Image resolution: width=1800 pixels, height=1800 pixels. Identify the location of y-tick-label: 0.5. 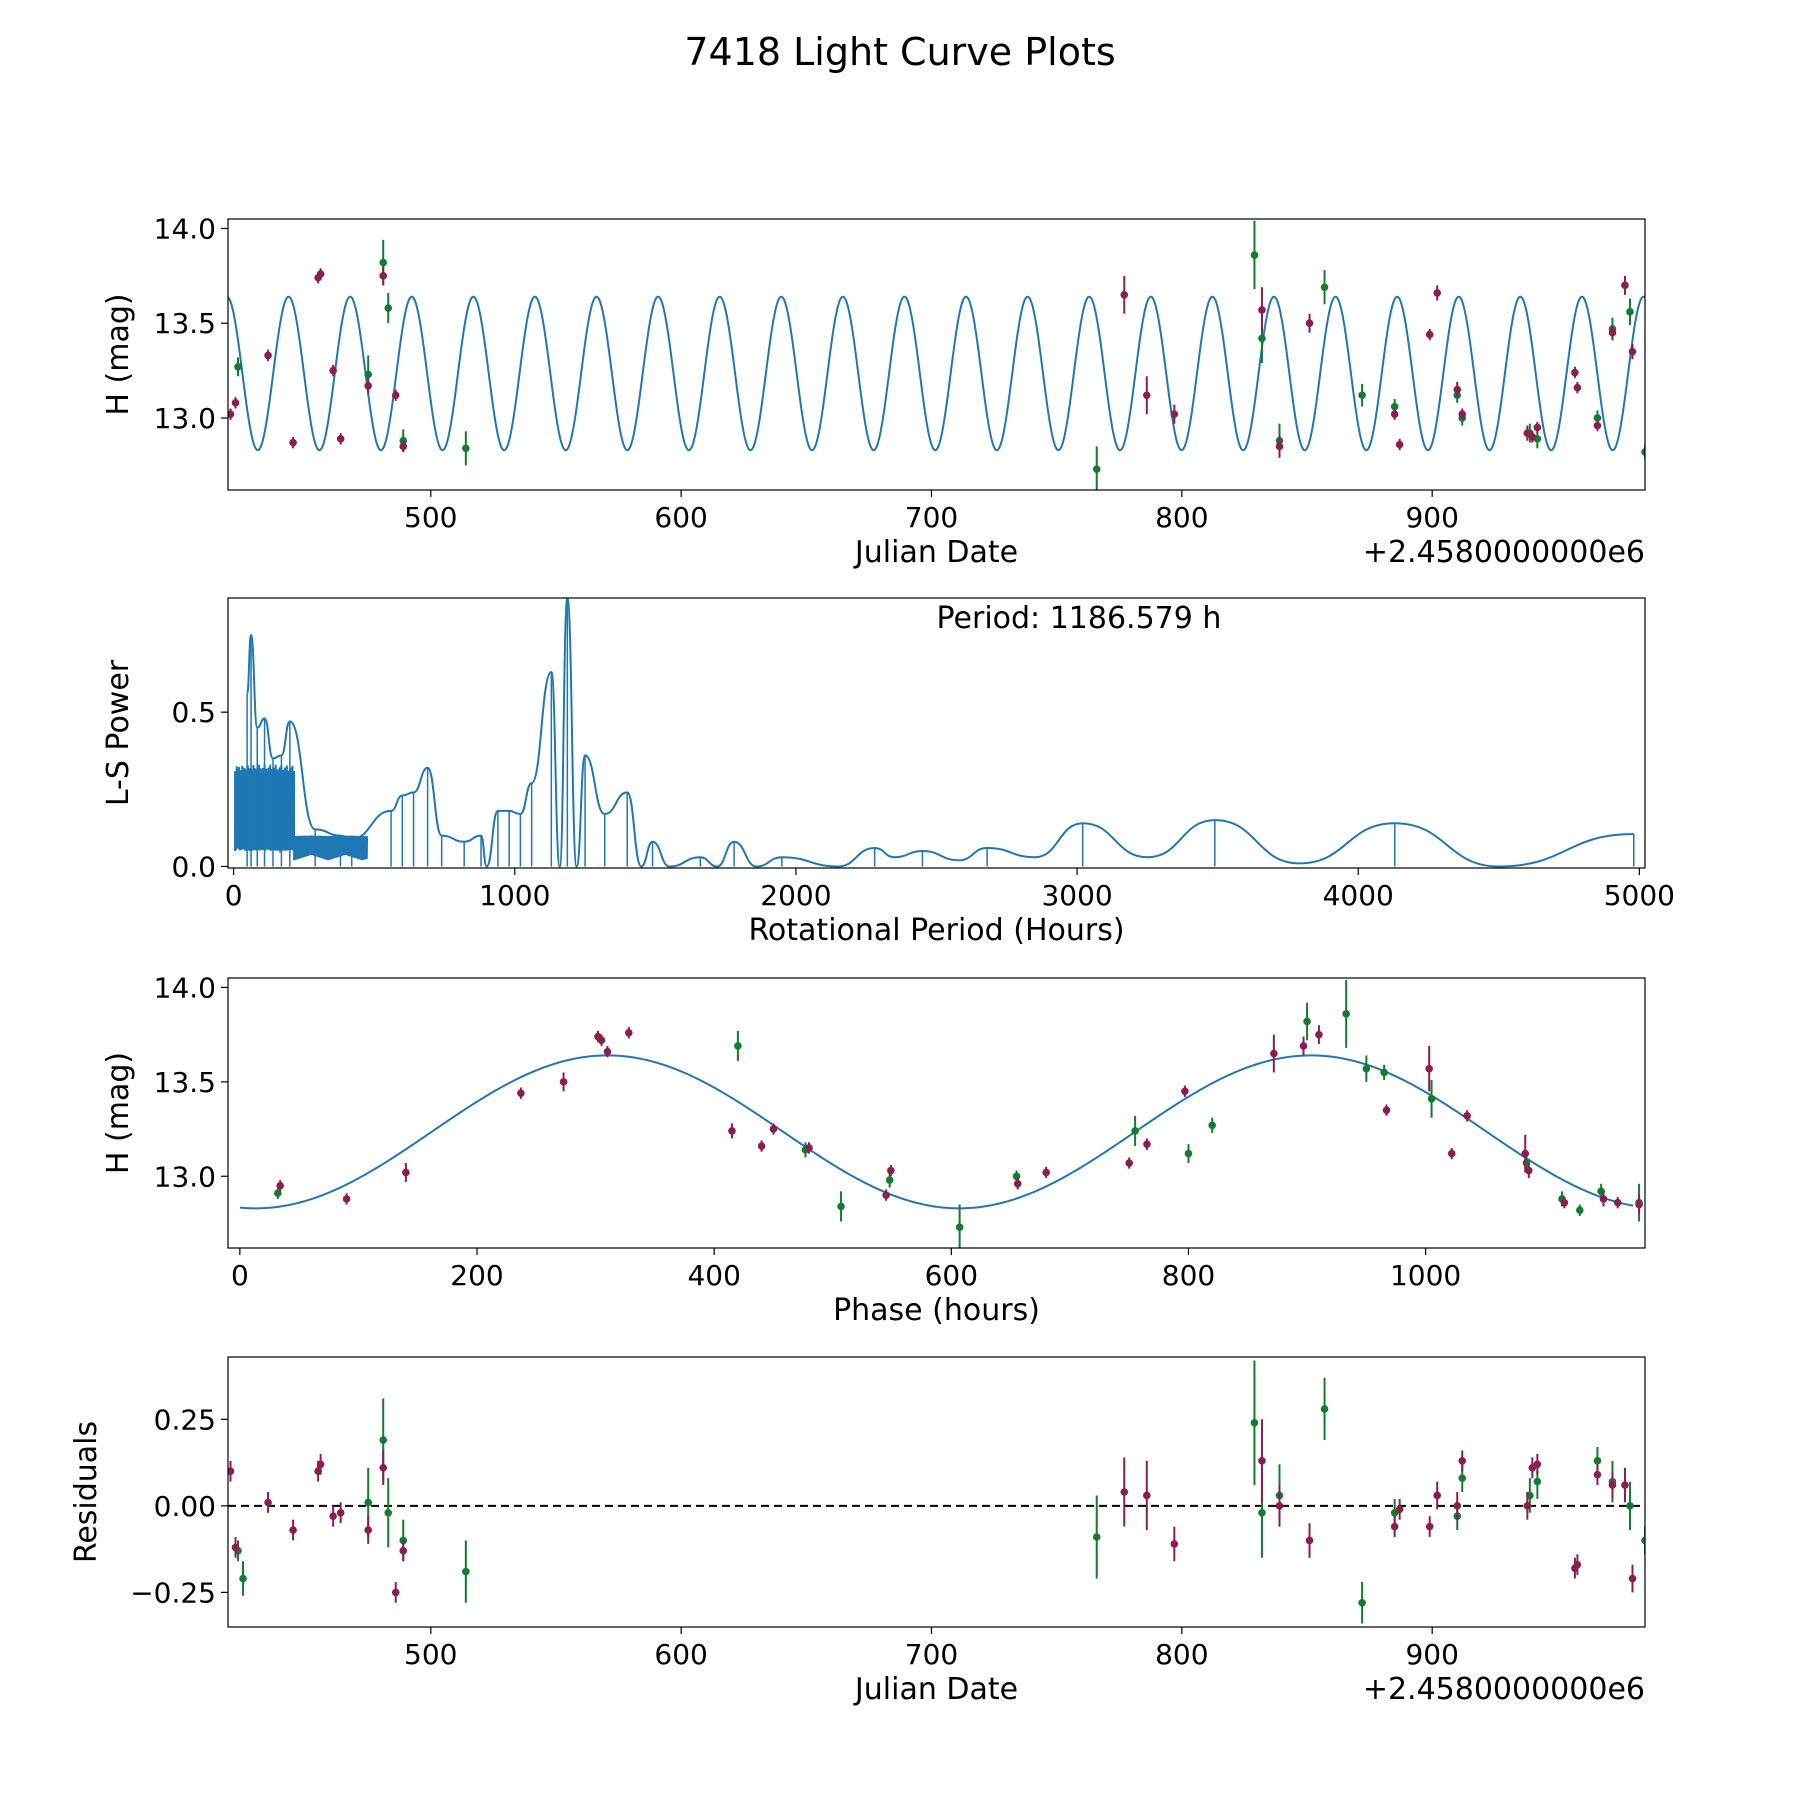
(193, 712).